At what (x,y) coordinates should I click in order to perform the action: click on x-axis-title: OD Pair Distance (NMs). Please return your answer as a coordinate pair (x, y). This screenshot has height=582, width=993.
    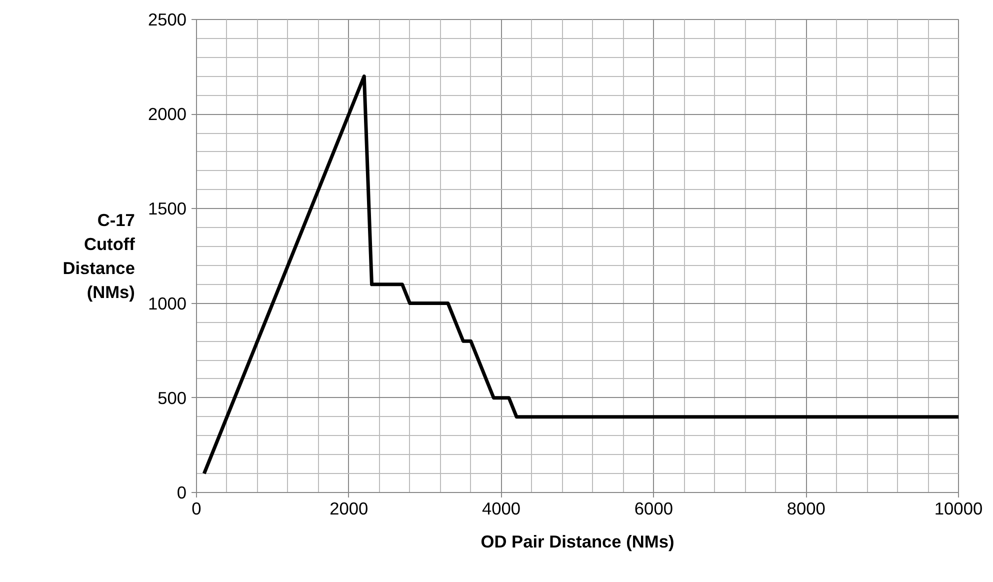
    Looking at the image, I should click on (577, 542).